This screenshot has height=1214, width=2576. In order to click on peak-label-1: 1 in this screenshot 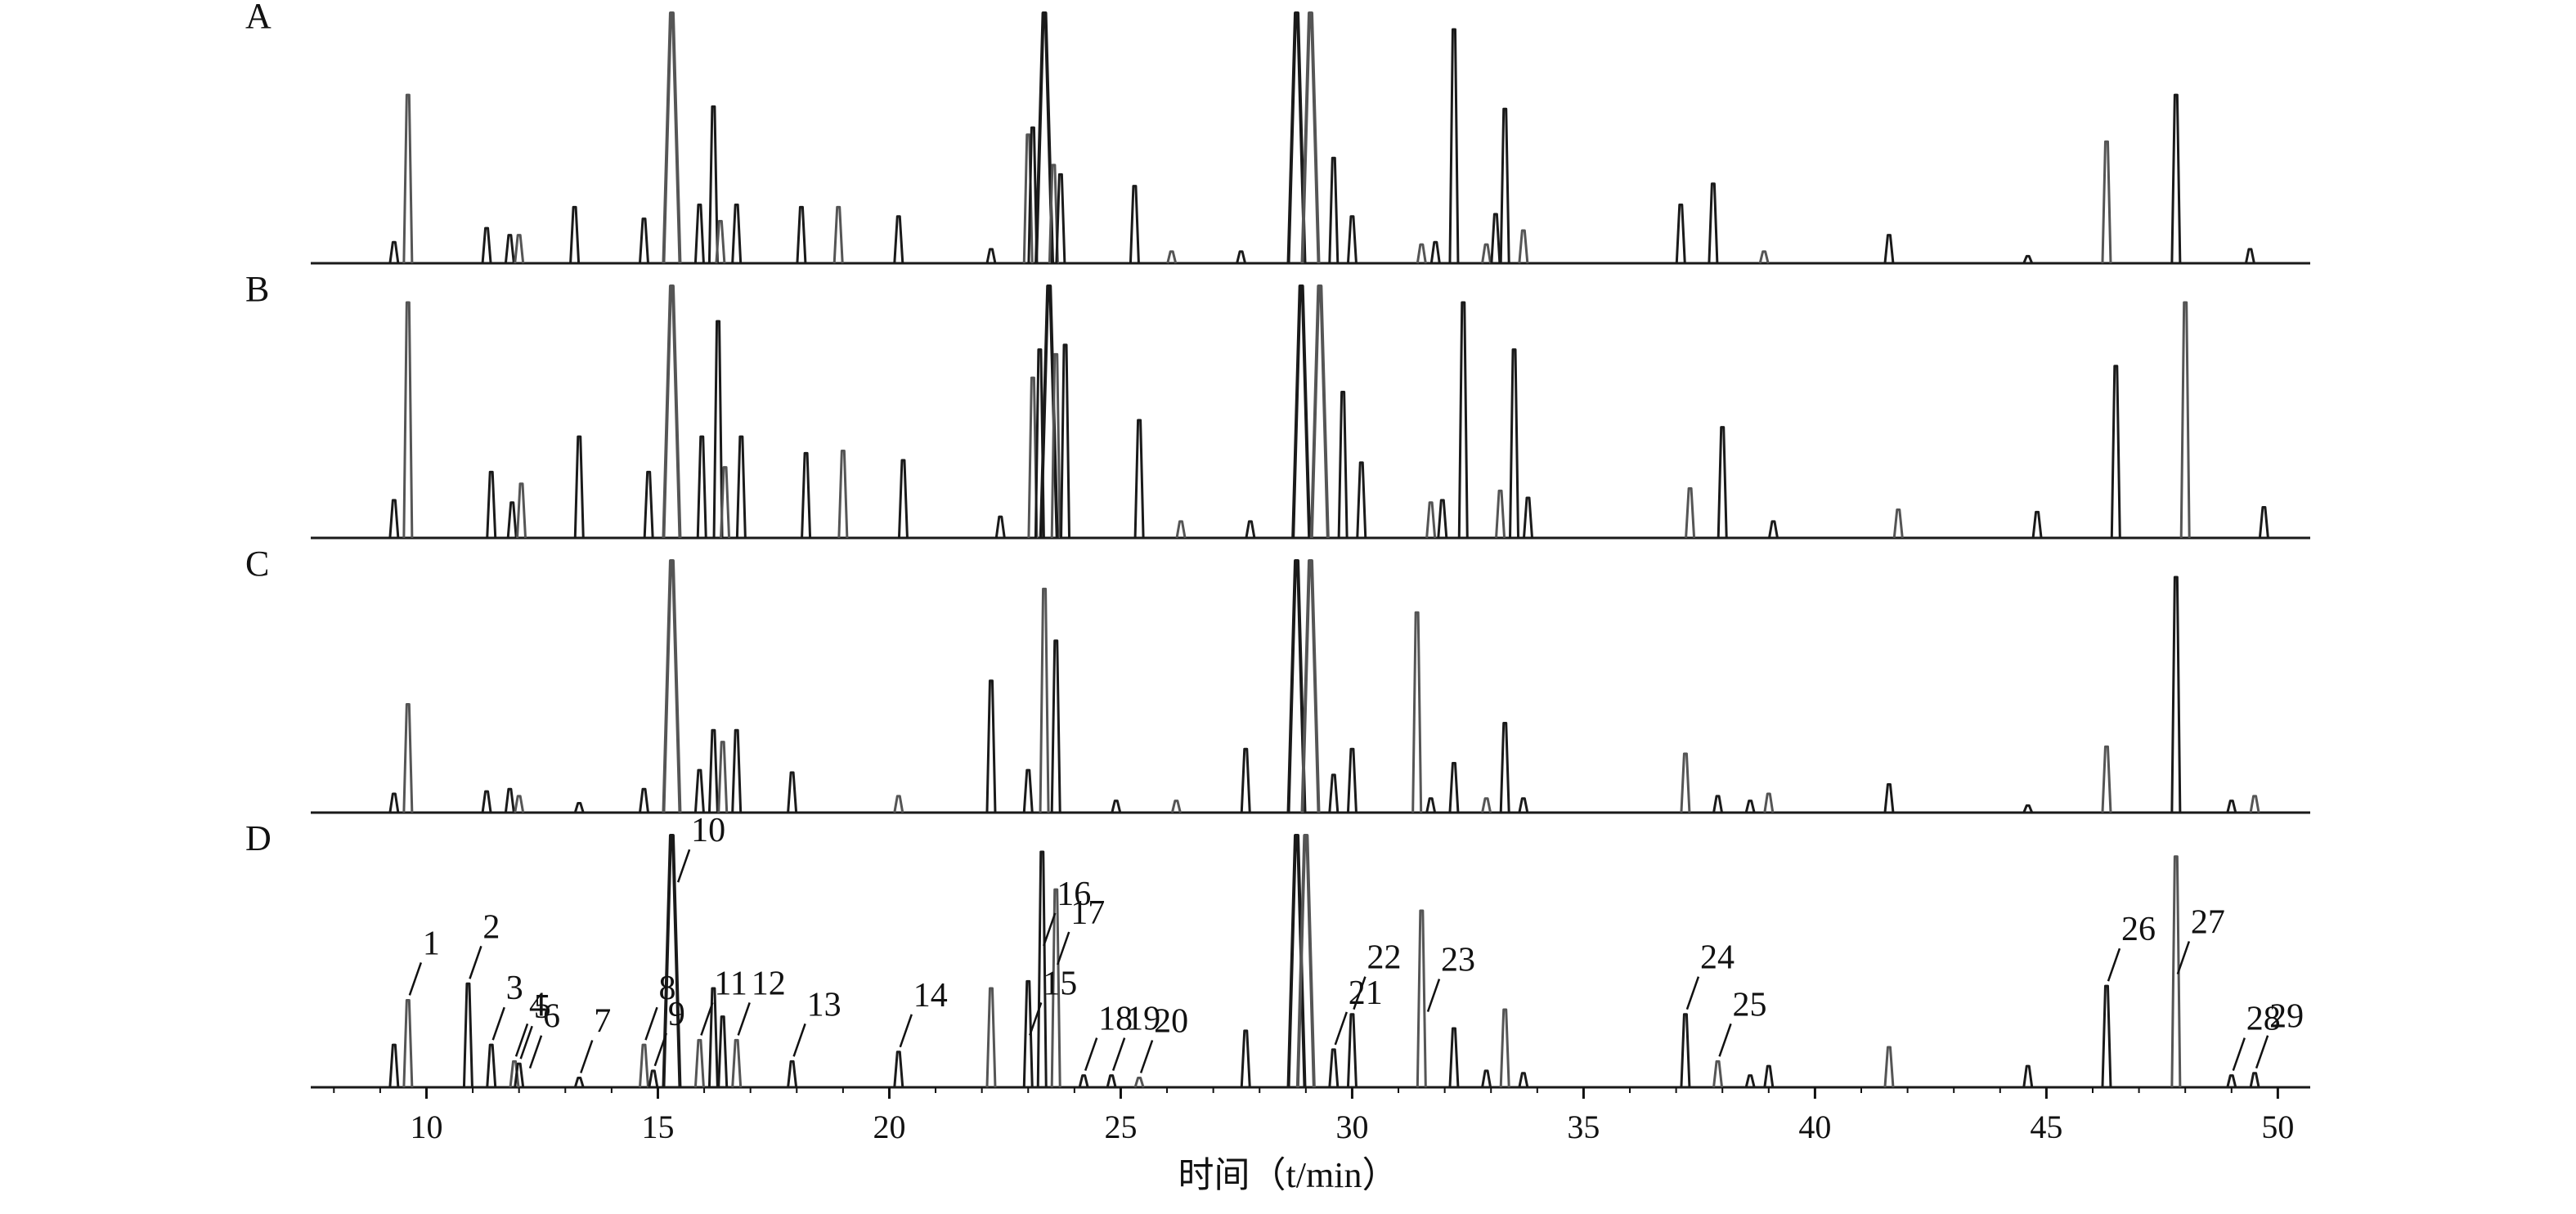, I will do `click(431, 944)`.